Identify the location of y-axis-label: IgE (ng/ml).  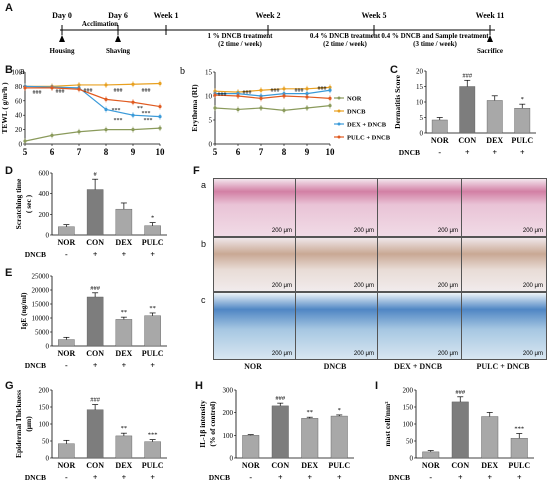
(23, 310).